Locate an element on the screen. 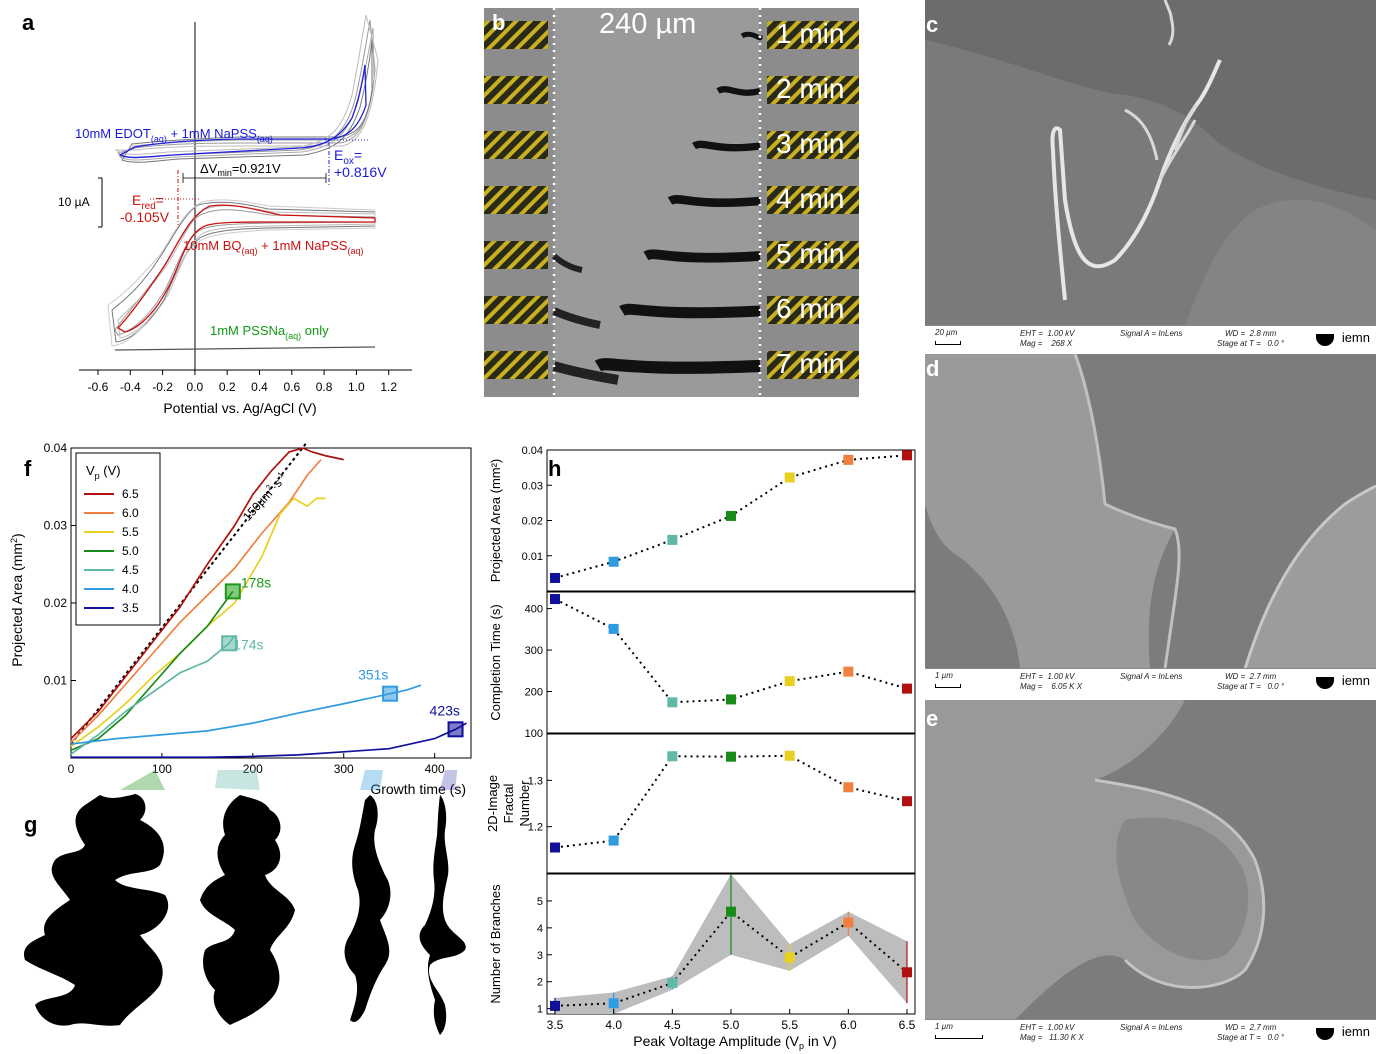 The height and width of the screenshot is (1054, 1376). cv-x-tick-label: 0.8 is located at coordinates (324, 387).